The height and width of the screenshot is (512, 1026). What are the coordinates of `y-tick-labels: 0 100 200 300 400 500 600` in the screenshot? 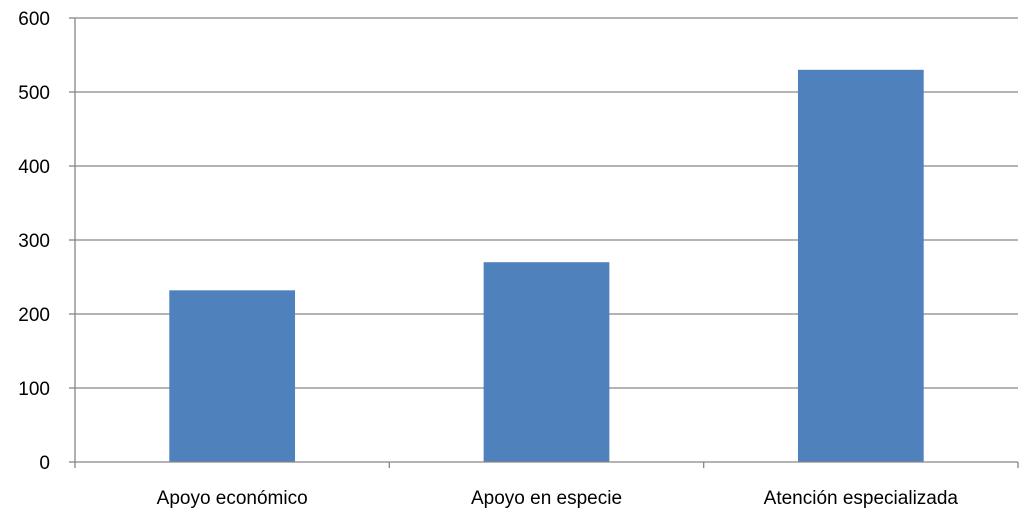 It's located at (34, 241).